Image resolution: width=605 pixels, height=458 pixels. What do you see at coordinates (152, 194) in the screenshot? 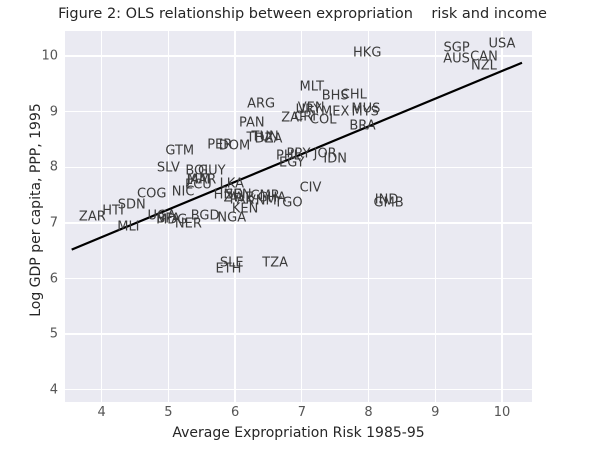
I see `scatter-point-cog: COG` at bounding box center [152, 194].